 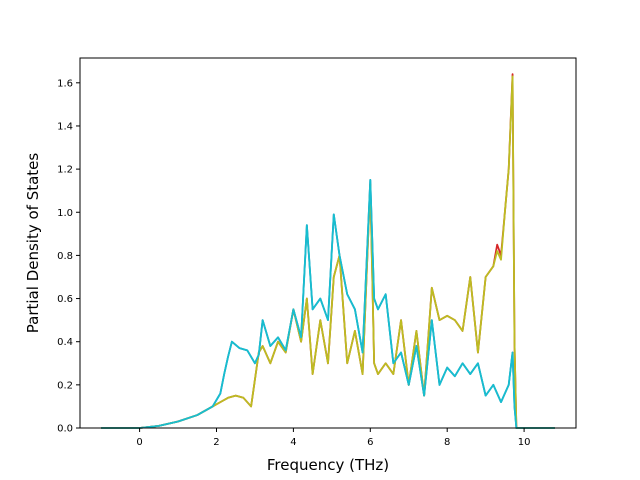 I want to click on y-tick-label: 1.4, so click(x=65, y=126).